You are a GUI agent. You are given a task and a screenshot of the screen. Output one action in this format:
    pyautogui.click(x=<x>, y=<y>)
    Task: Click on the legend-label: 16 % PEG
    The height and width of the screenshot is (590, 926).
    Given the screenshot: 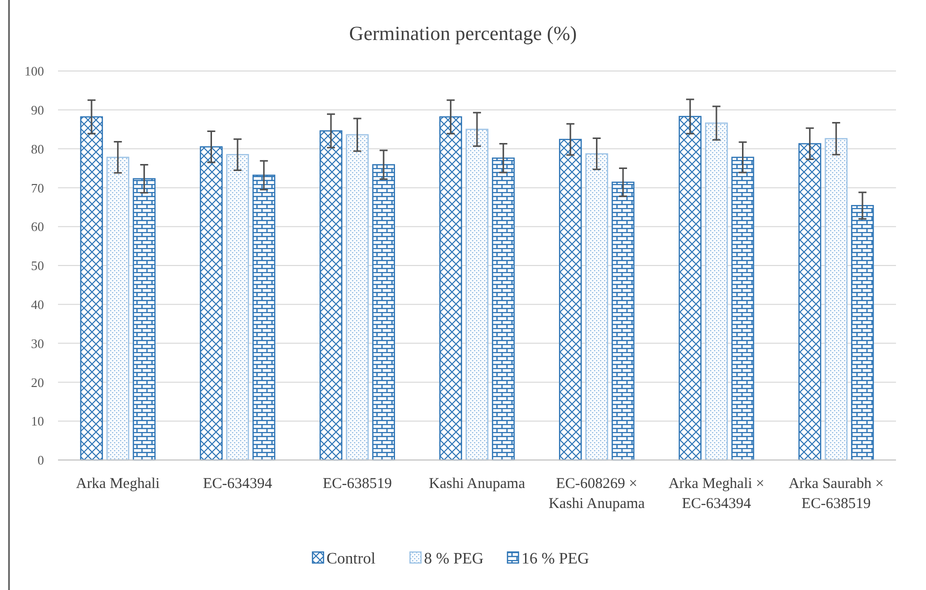 What is the action you would take?
    pyautogui.click(x=556, y=559)
    